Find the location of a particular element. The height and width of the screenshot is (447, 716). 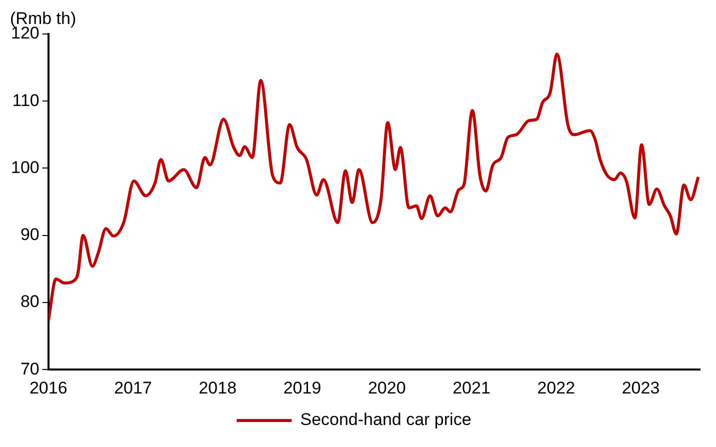

y-tick-label: 70 is located at coordinates (30, 368).